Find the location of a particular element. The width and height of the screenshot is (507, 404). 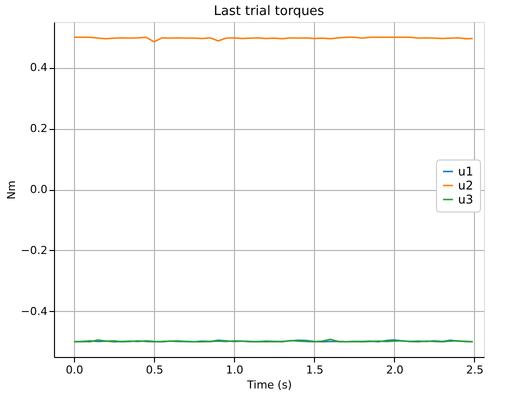

y-tick-label: −0.2 is located at coordinates (34, 250).